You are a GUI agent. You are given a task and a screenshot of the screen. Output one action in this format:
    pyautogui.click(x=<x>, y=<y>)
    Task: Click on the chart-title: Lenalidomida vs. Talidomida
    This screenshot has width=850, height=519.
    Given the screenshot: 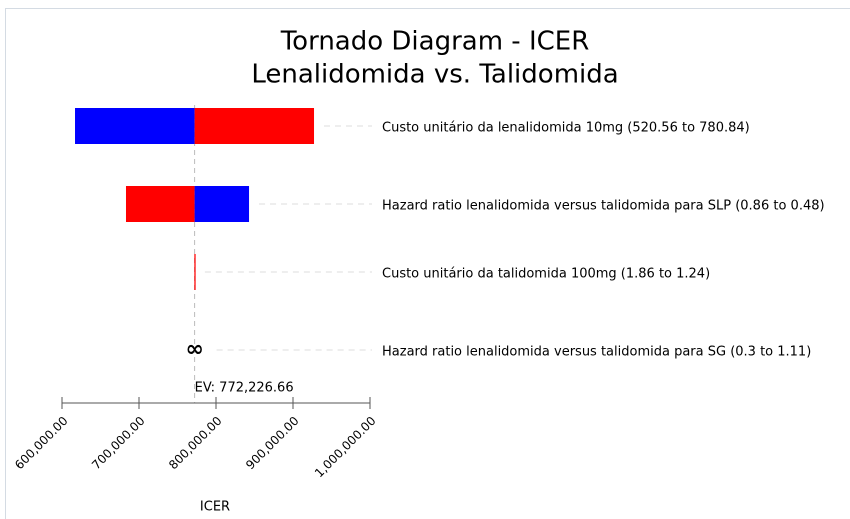 What is the action you would take?
    pyautogui.click(x=434, y=75)
    